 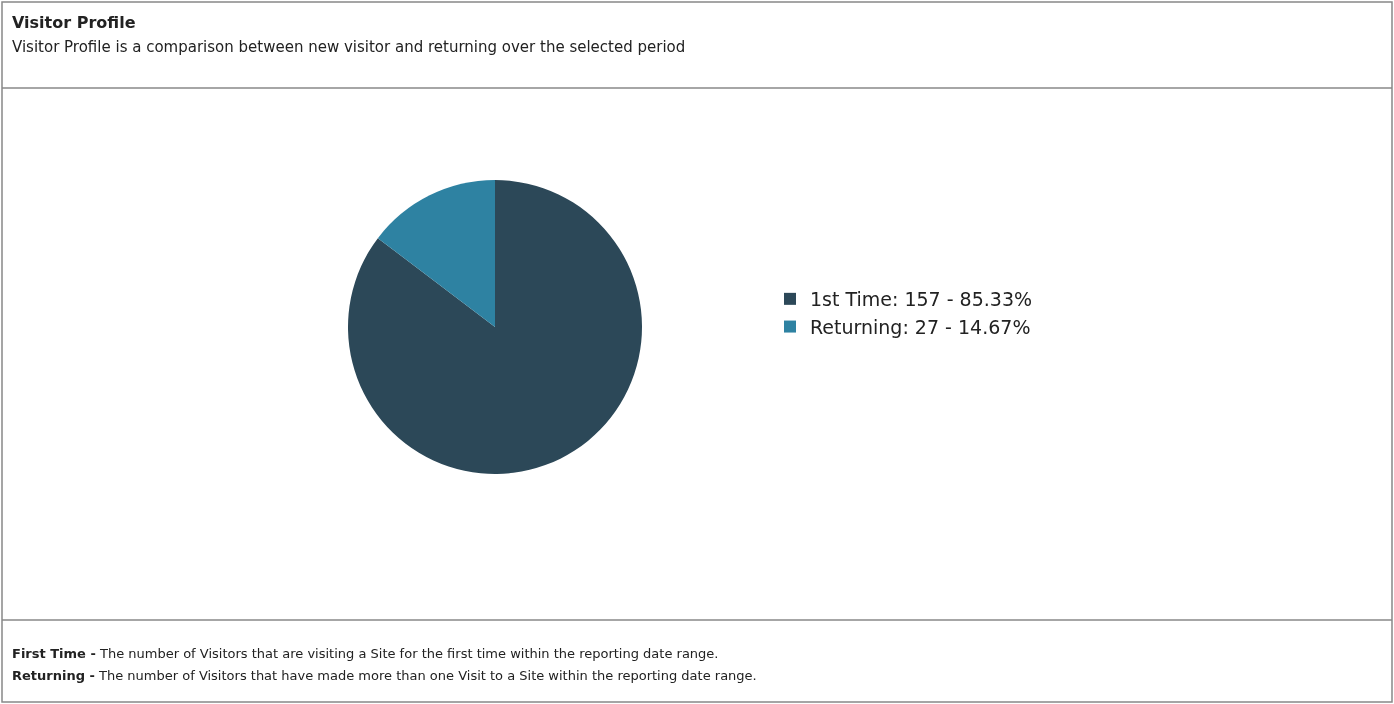 I want to click on text: Visitor Profile, so click(x=74, y=22).